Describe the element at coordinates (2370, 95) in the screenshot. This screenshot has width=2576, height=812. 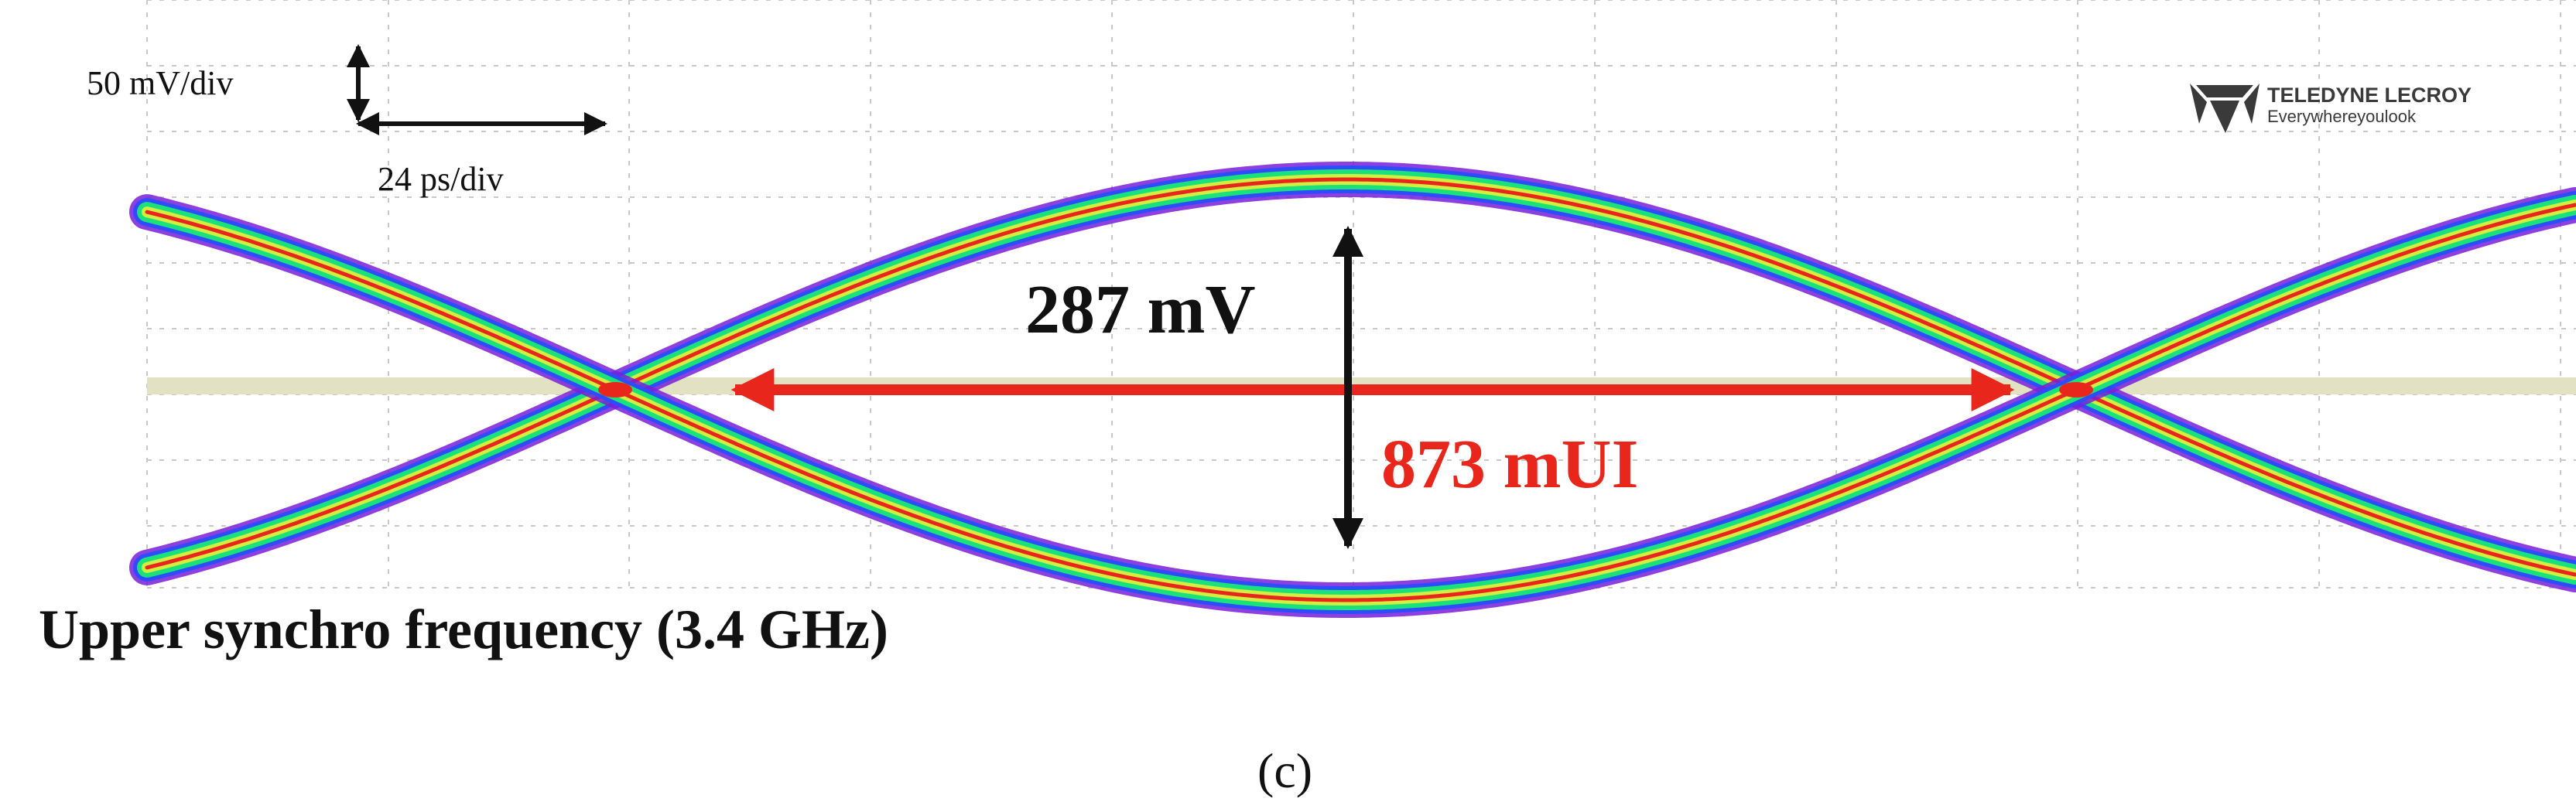
I see `brand-name: TELEDYNE LECROY` at that location.